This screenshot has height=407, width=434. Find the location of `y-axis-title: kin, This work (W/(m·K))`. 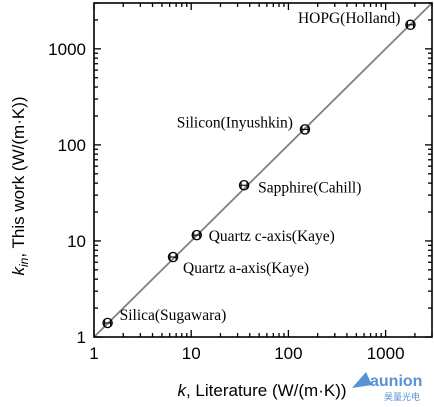

y-axis-title: kin, This work (W/(m·K)) is located at coordinates (20, 185).